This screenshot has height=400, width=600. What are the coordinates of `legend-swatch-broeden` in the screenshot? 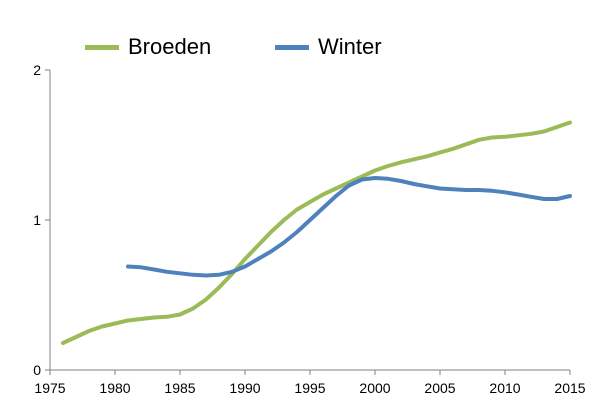 It's located at (102, 47).